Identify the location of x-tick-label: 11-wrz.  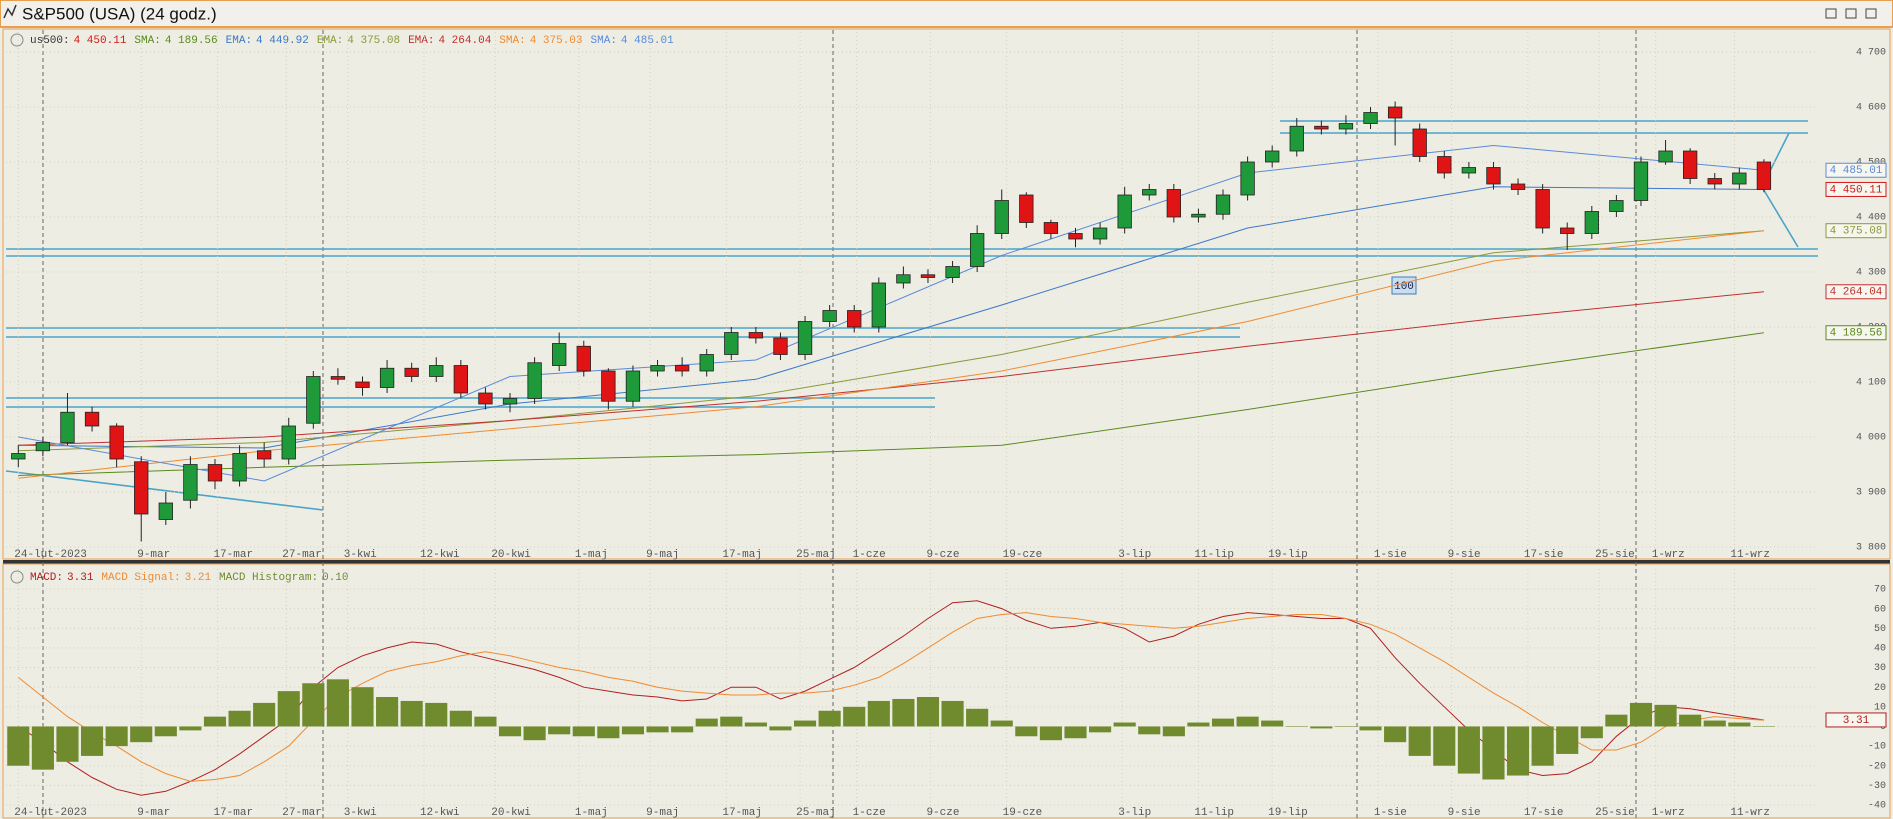
(1750, 813).